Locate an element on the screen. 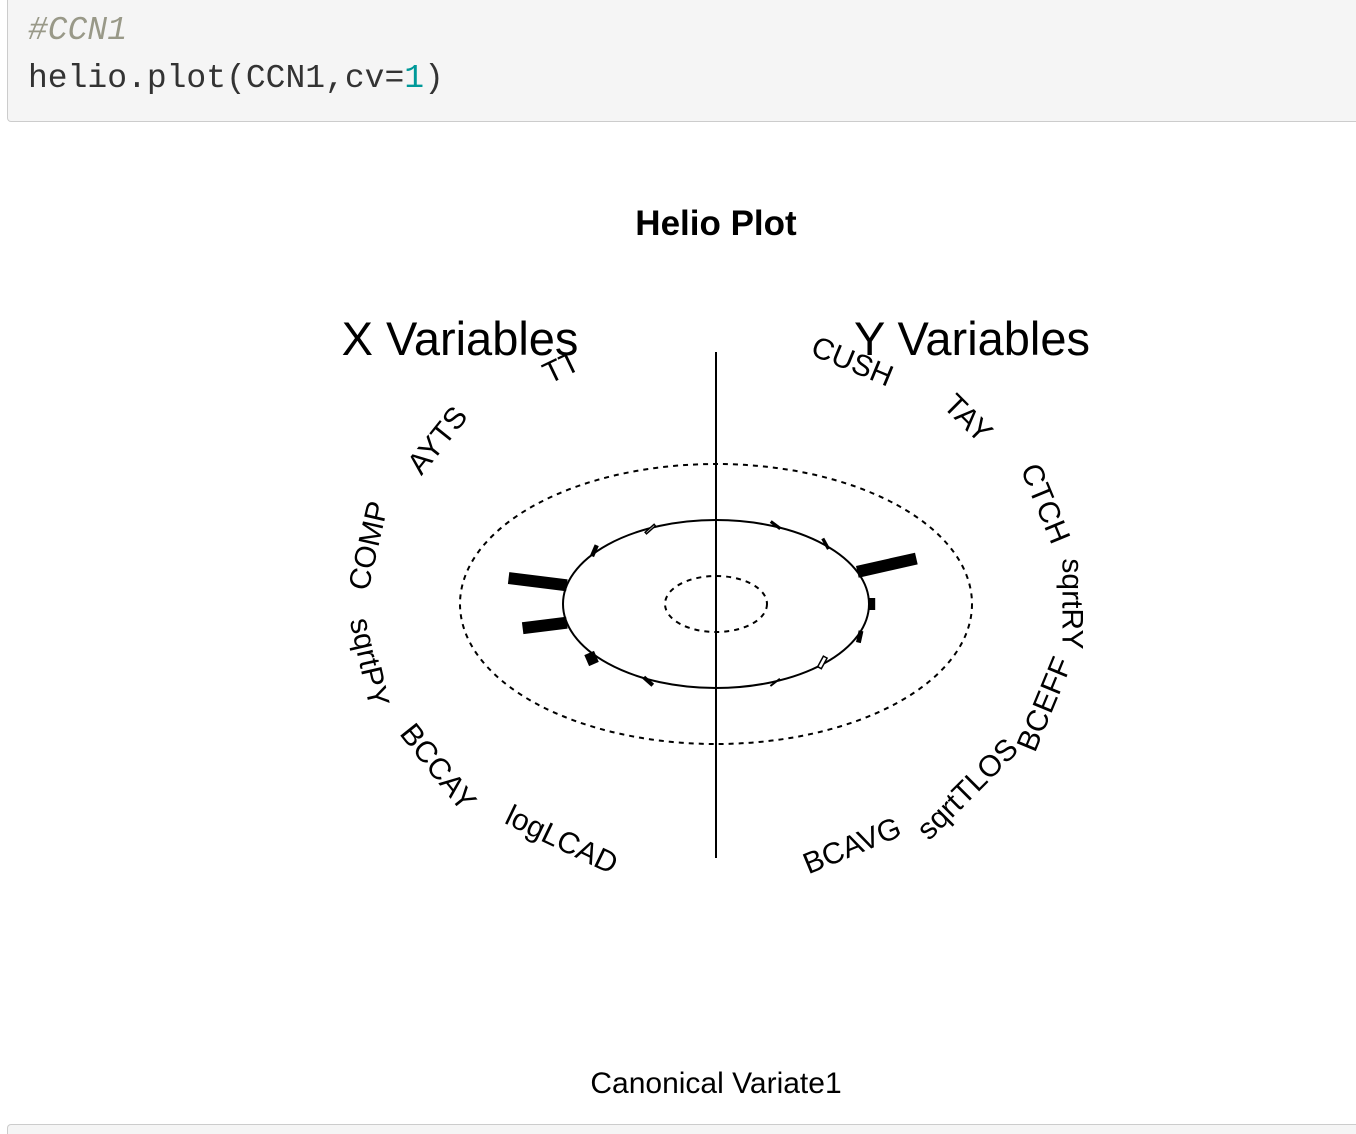 The height and width of the screenshot is (1134, 1356). bar-sqrtRY is located at coordinates (872, 604).